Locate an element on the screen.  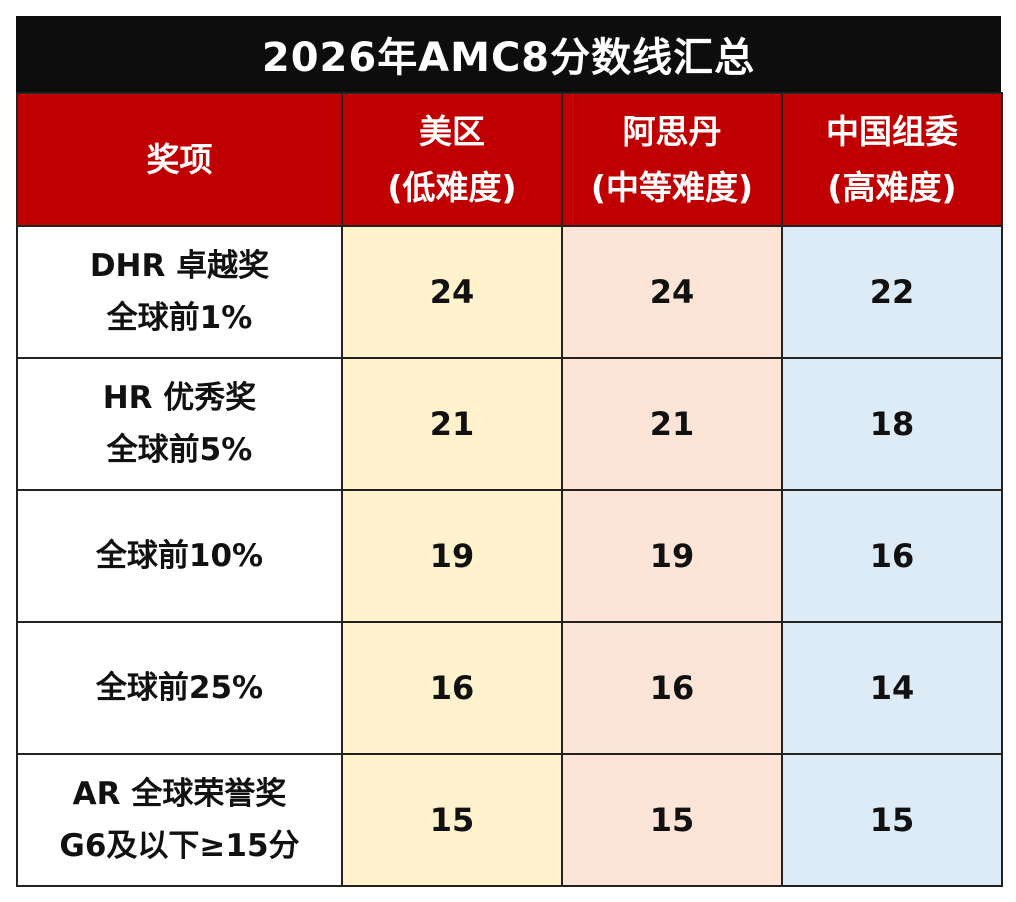
table-row: 全球前10% 19 19 16 is located at coordinates (509, 556).